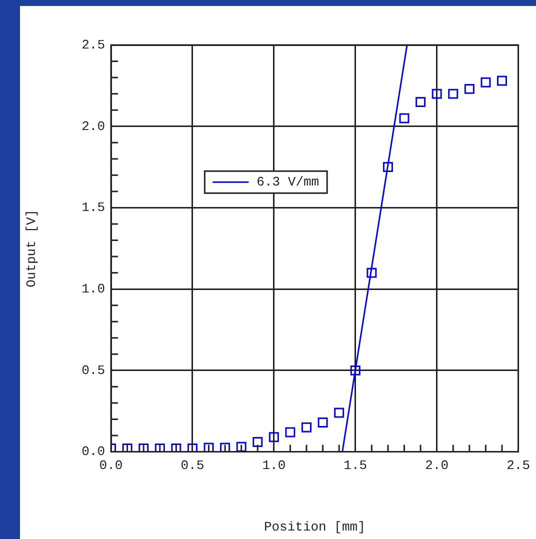 The image size is (536, 539). What do you see at coordinates (94, 452) in the screenshot?
I see `y-tick-label: 0.0` at bounding box center [94, 452].